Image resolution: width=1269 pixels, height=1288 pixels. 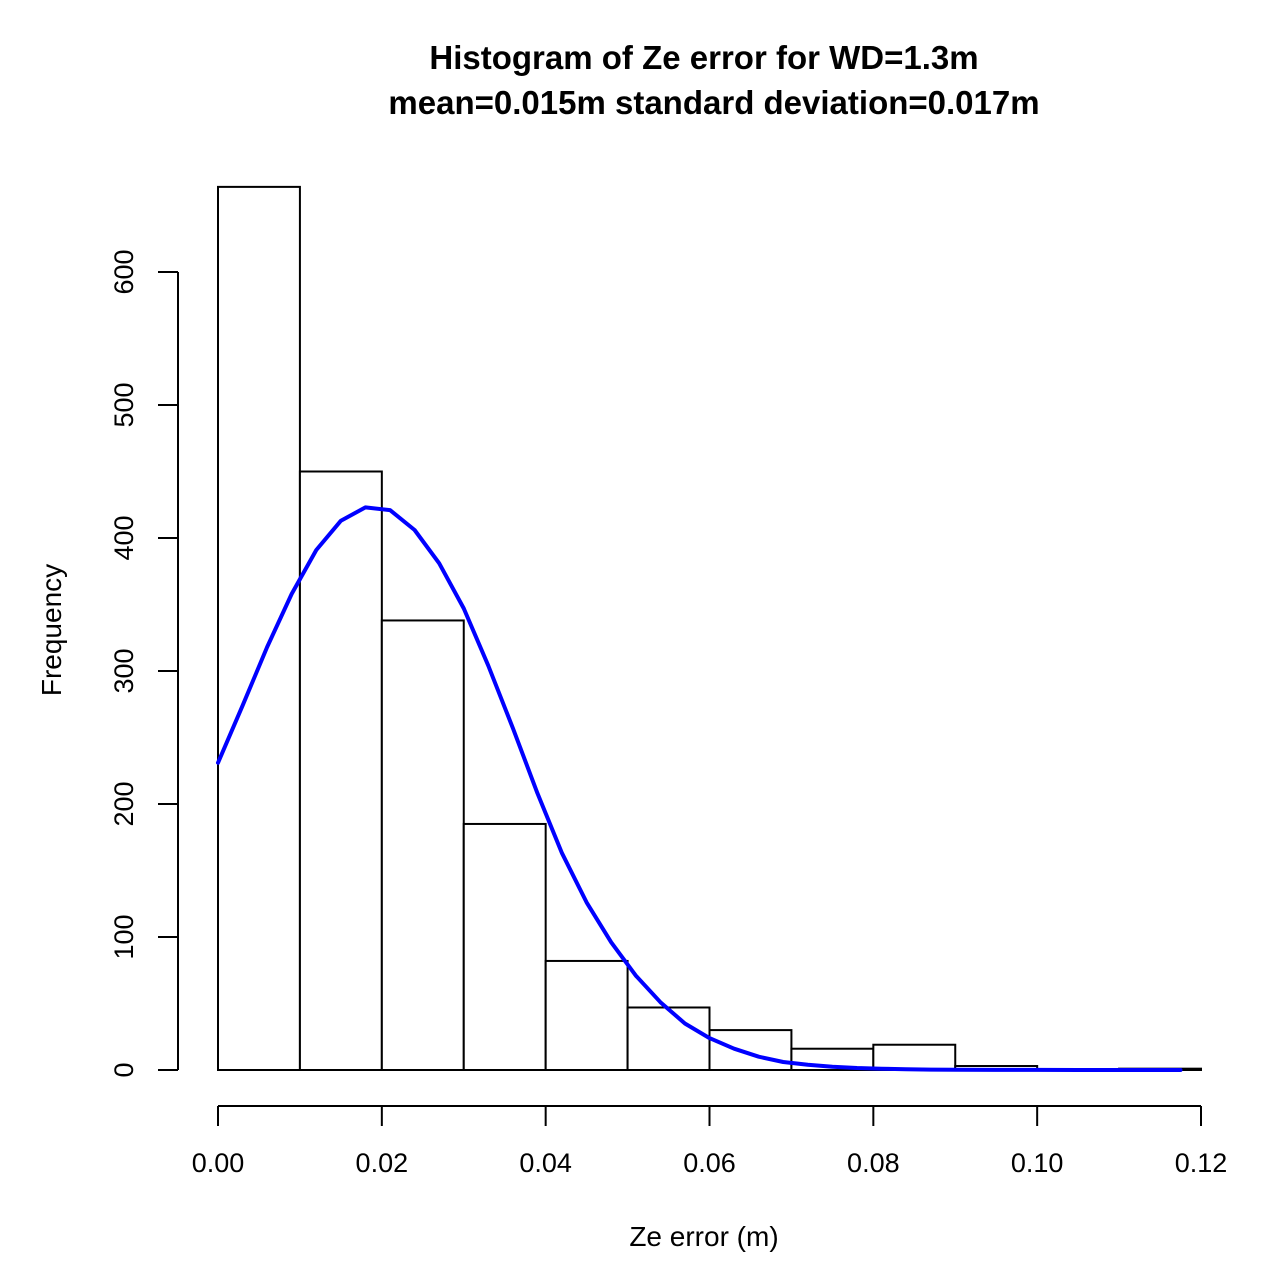 I want to click on y-tick-label-1: 100, so click(x=124, y=936).